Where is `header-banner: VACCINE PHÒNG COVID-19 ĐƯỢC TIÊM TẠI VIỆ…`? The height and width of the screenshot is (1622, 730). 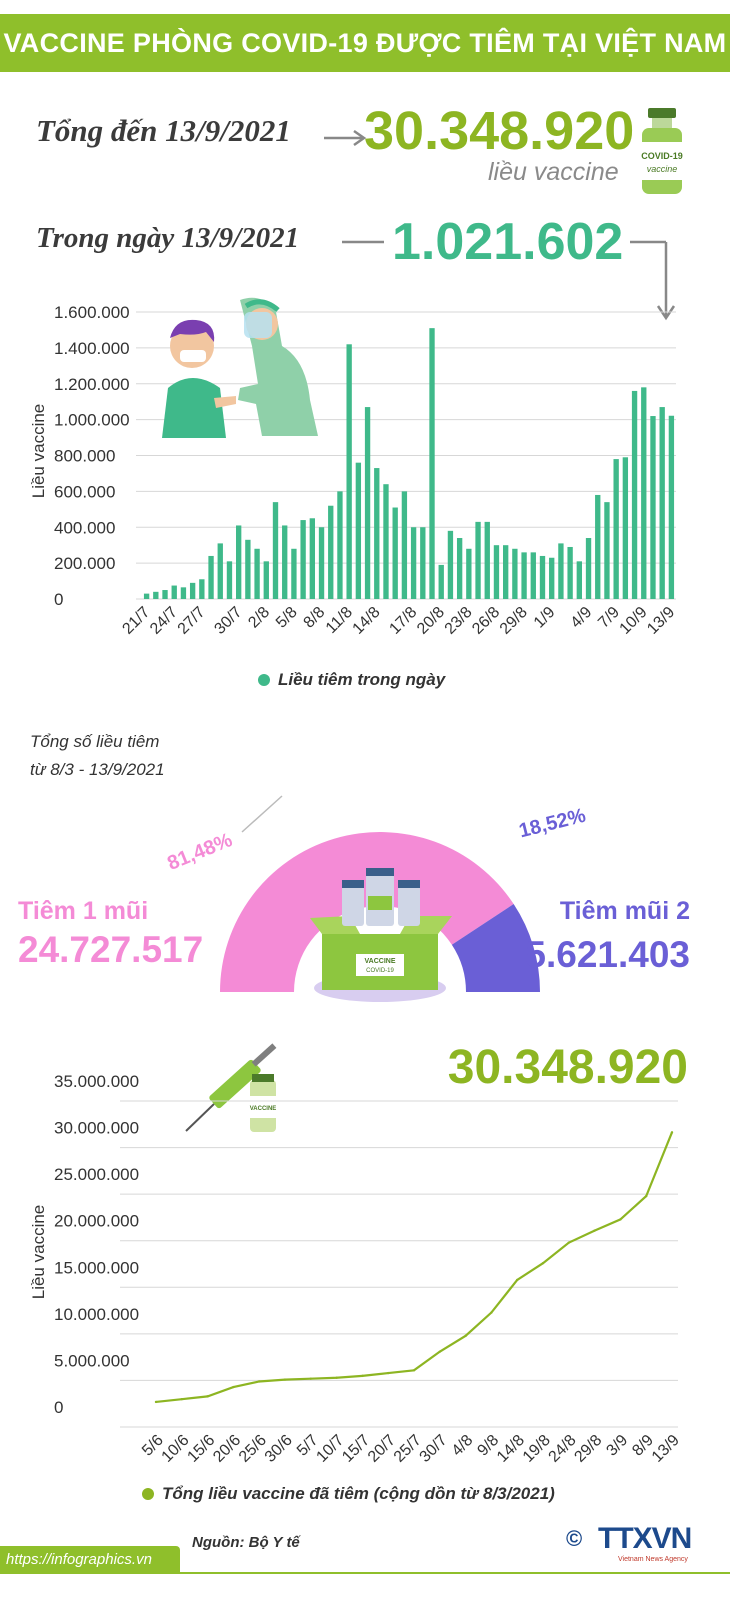
header-banner: VACCINE PHÒNG COVID-19 ĐƯỢC TIÊM TẠI VIỆ… is located at coordinates (365, 43).